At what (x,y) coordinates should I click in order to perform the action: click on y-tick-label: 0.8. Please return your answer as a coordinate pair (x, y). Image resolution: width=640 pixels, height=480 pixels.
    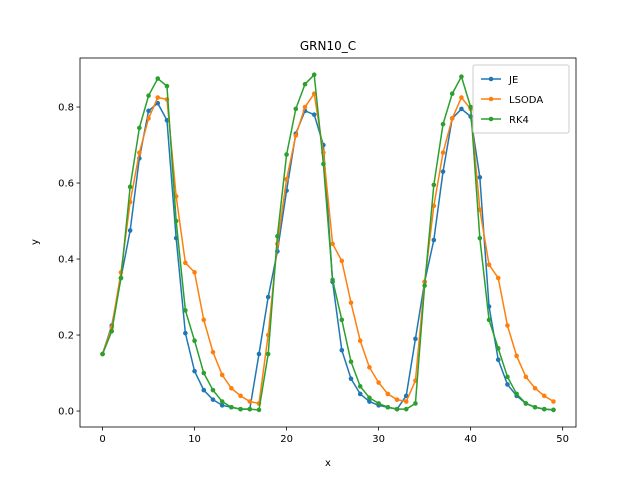
    Looking at the image, I should click on (66, 108).